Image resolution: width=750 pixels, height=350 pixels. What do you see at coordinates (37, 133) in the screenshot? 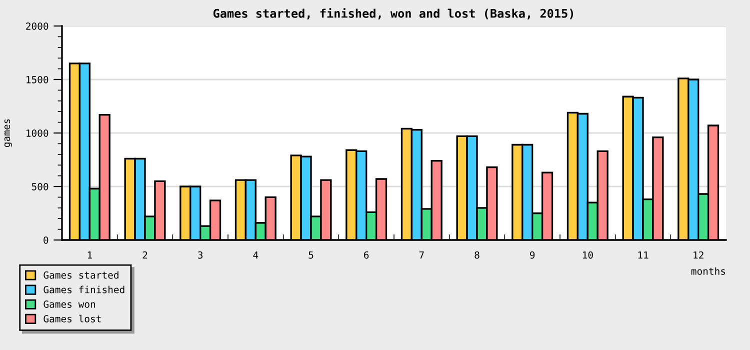
I see `y-tick-label: 1000` at bounding box center [37, 133].